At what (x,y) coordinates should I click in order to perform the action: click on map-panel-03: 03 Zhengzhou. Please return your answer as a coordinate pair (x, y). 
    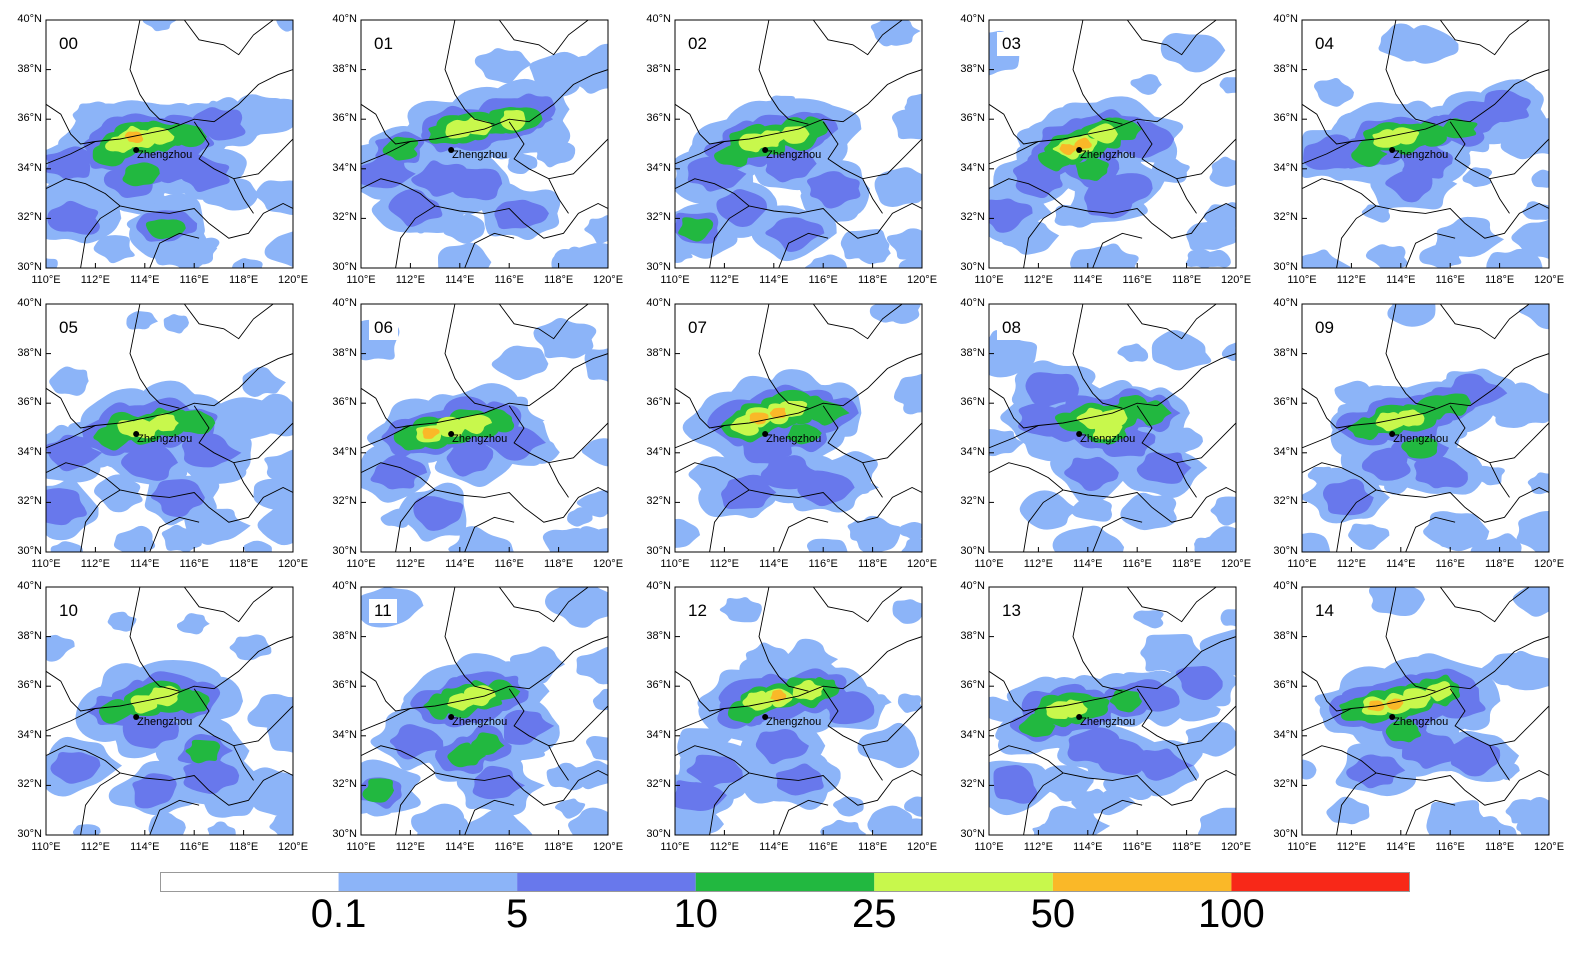
    Looking at the image, I should click on (1112, 144).